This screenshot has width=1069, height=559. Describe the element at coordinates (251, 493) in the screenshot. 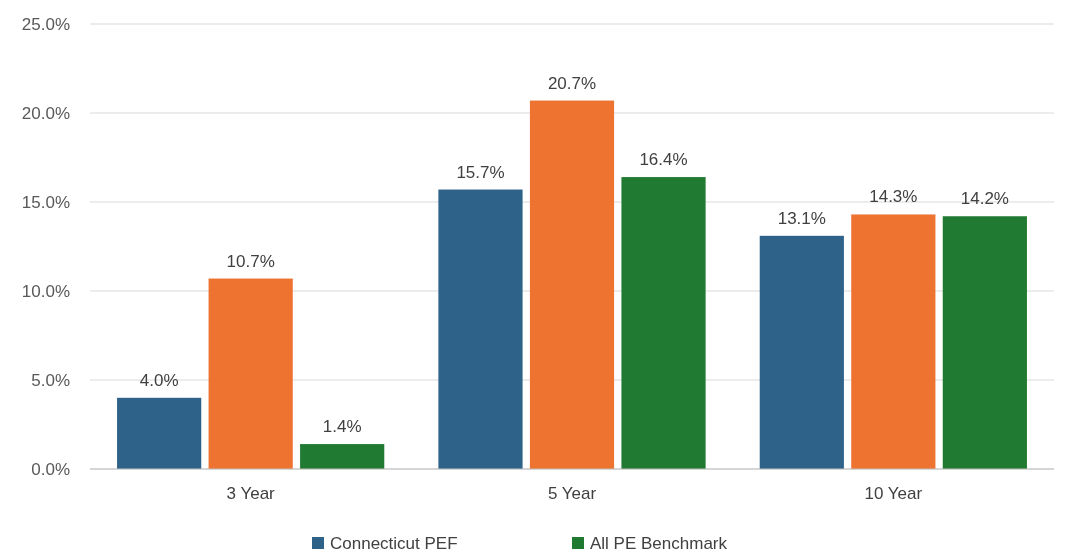

I see `x-tick-label: 3 Year` at that location.